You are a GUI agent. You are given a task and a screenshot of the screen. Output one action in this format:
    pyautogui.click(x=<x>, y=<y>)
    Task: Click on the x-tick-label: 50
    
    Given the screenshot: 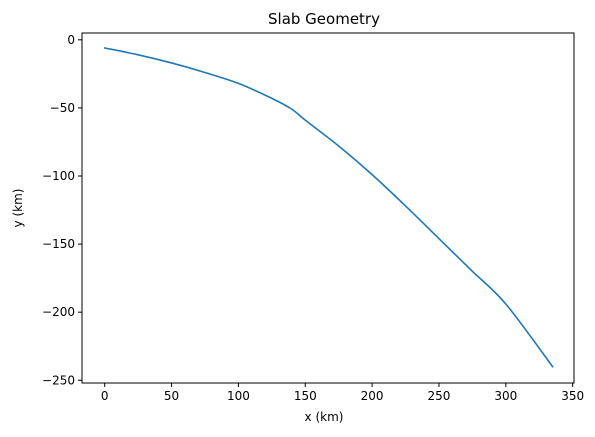 What is the action you would take?
    pyautogui.click(x=171, y=396)
    